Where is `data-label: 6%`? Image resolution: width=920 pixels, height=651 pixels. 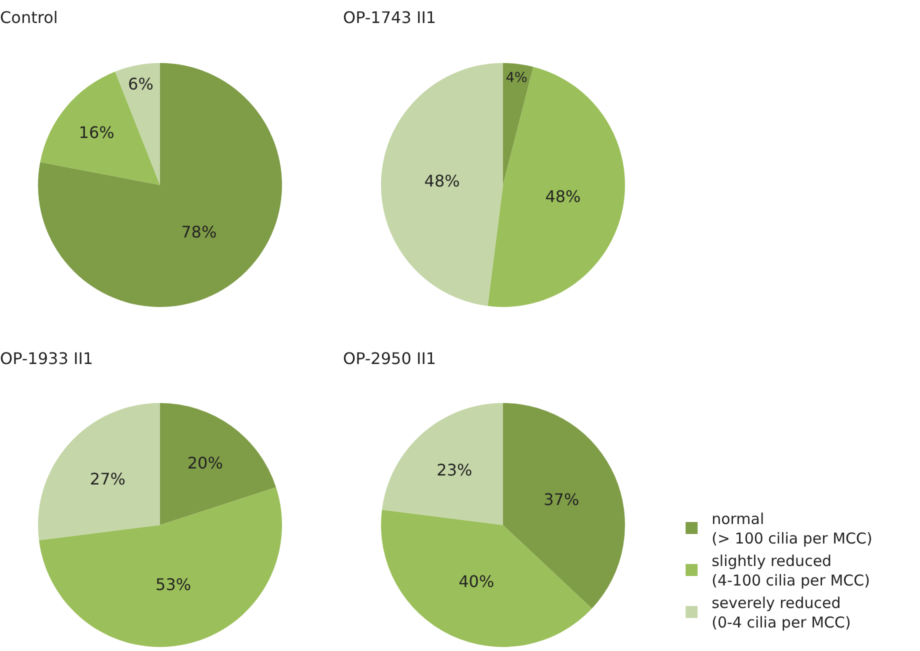
data-label: 6% is located at coordinates (141, 84).